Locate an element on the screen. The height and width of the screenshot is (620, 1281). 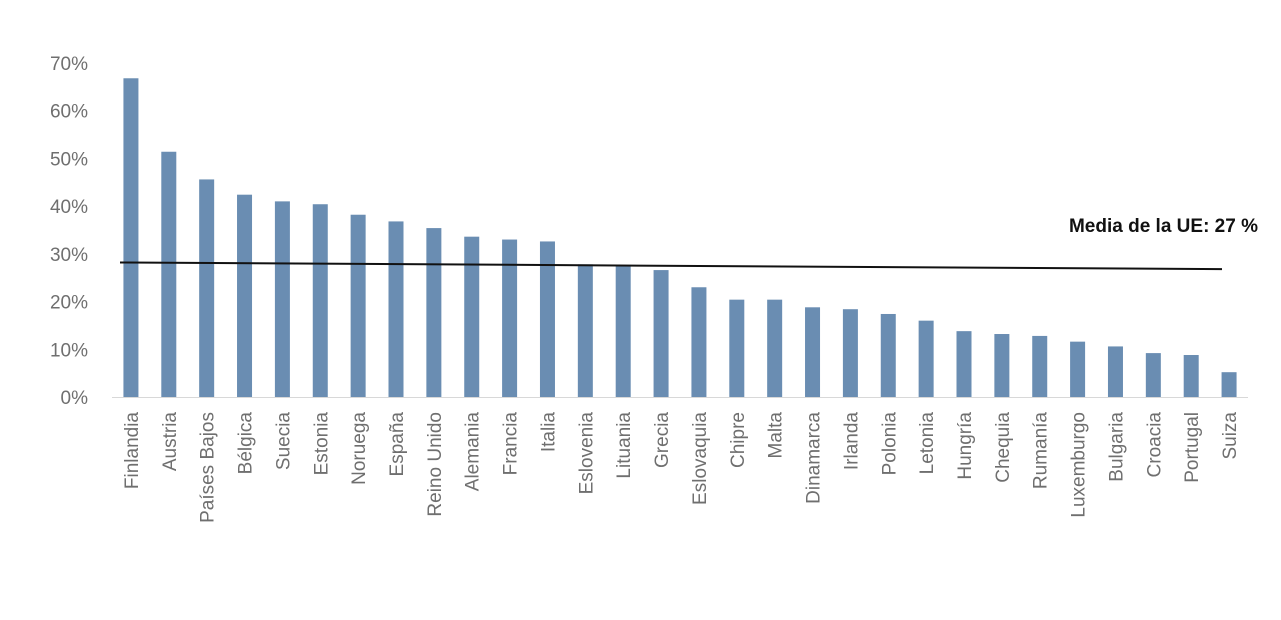
x-tick-label: Bulgaria is located at coordinates (1116, 447).